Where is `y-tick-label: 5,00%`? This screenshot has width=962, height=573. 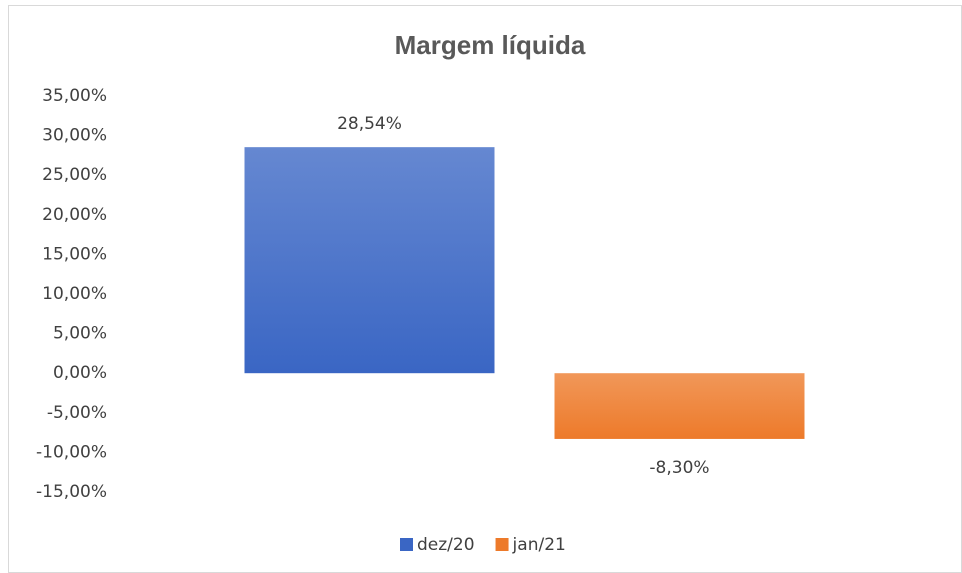
y-tick-label: 5,00% is located at coordinates (80, 334).